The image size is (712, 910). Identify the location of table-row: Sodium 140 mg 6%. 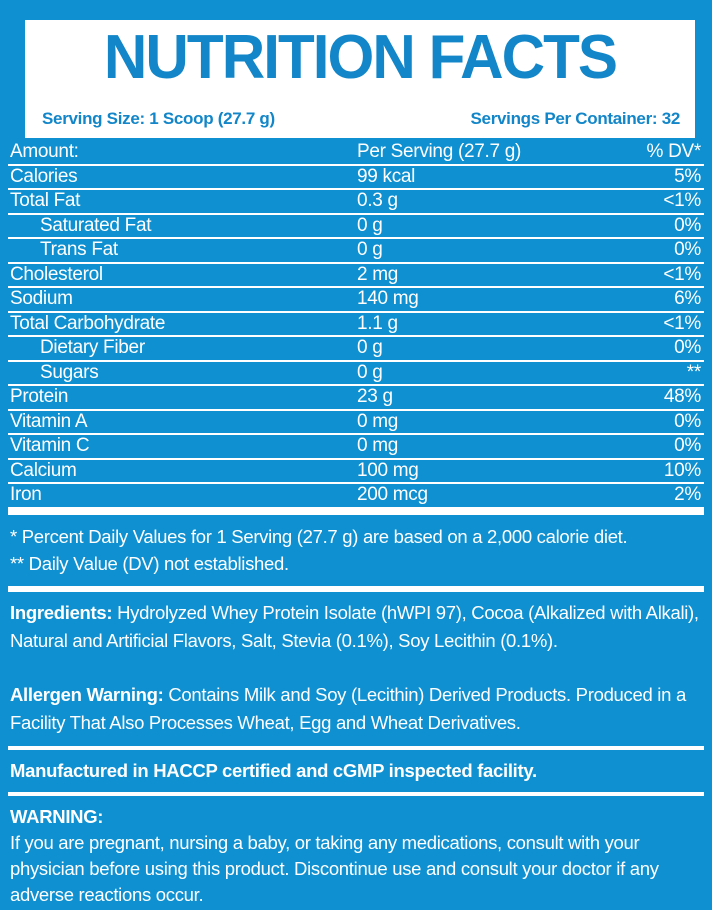
(356, 300).